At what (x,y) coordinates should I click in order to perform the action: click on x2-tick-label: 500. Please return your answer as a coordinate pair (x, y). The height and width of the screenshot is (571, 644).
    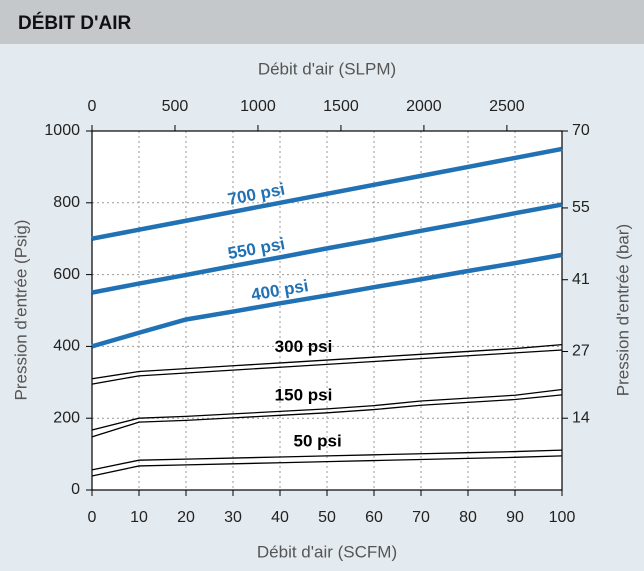
    Looking at the image, I should click on (175, 106).